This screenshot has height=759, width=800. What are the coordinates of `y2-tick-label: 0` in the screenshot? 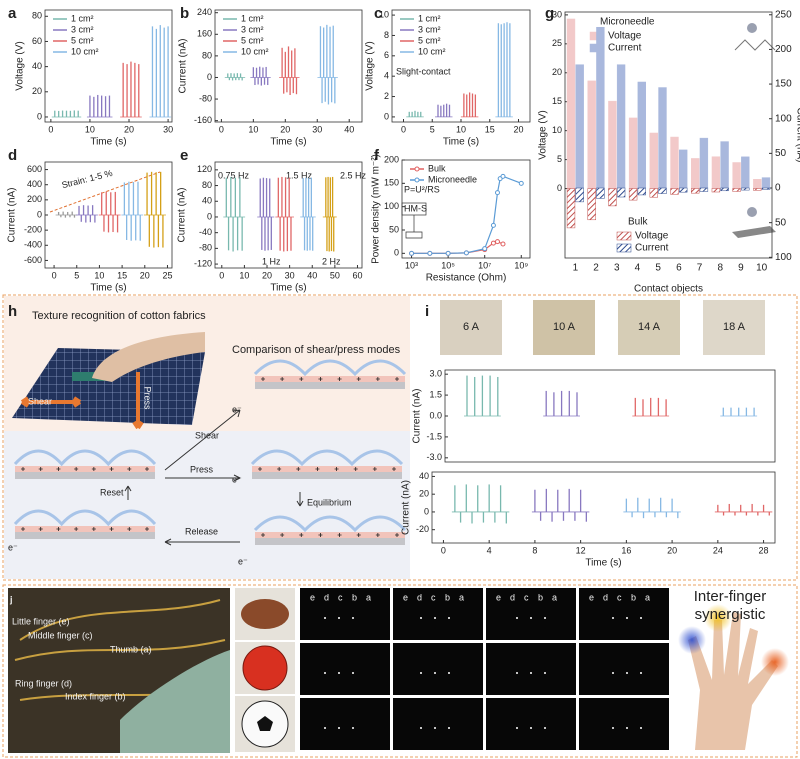 It's located at (778, 188).